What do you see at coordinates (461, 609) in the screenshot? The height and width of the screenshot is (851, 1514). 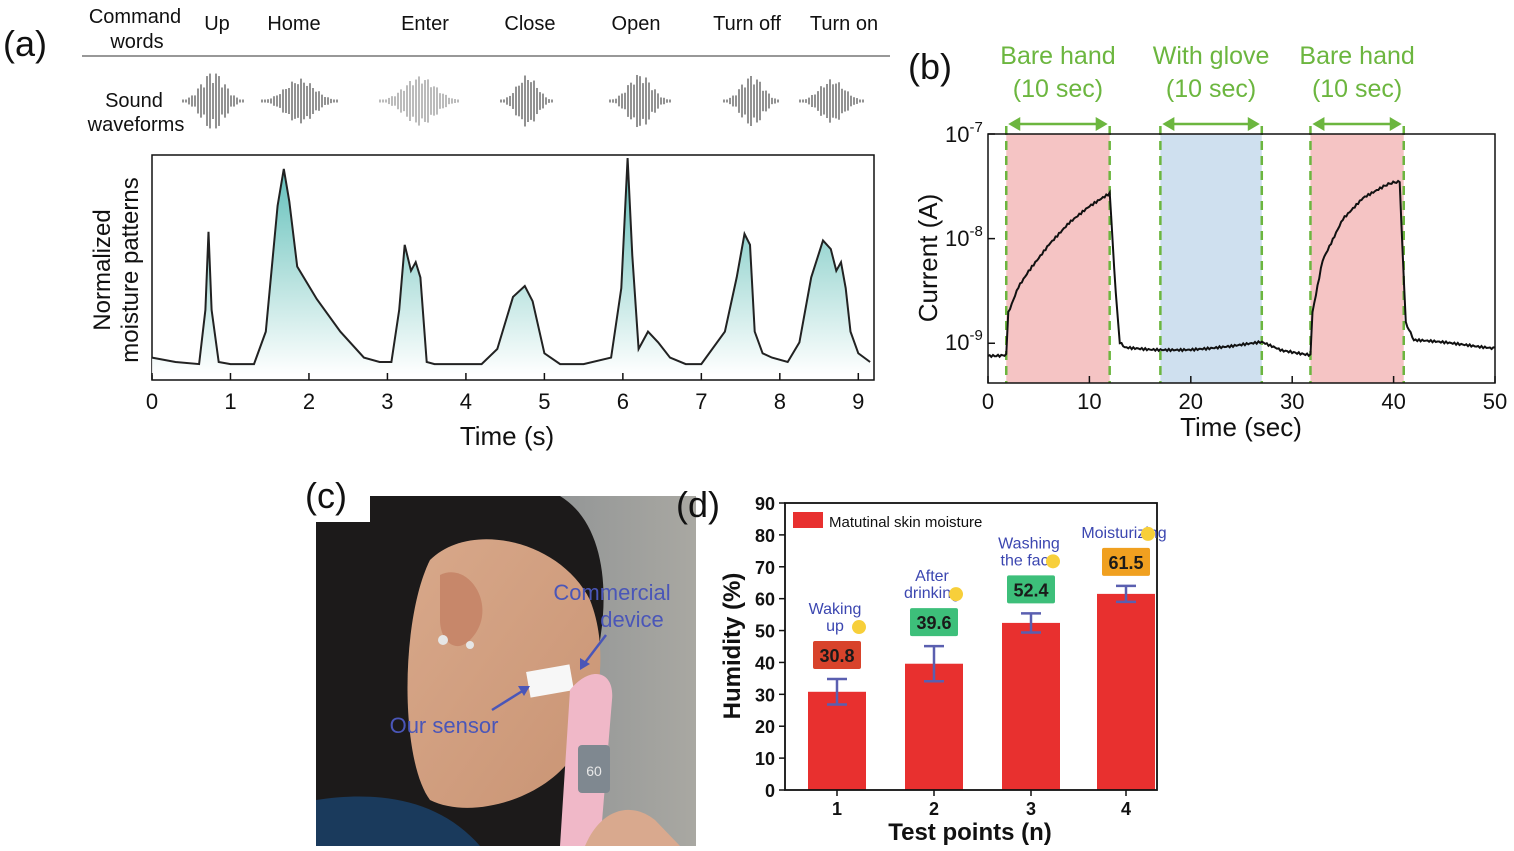 I see `ear` at bounding box center [461, 609].